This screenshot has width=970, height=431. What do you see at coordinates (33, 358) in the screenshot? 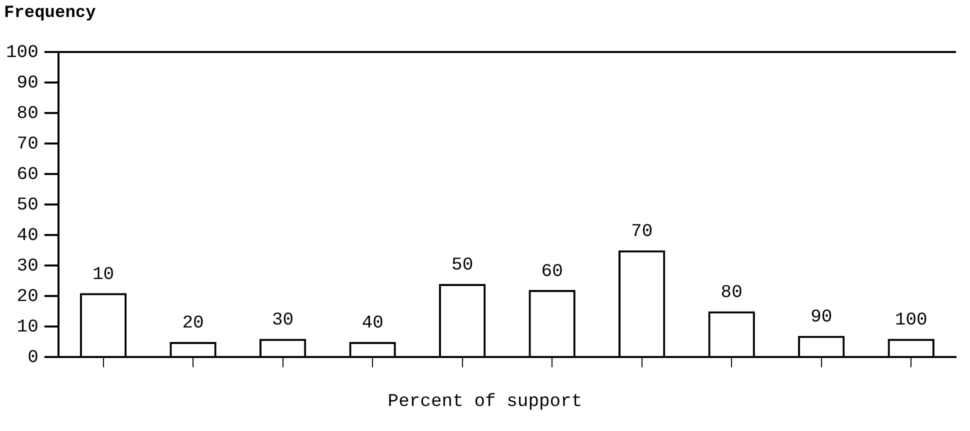
I see `y-tick-label: 0` at bounding box center [33, 358].